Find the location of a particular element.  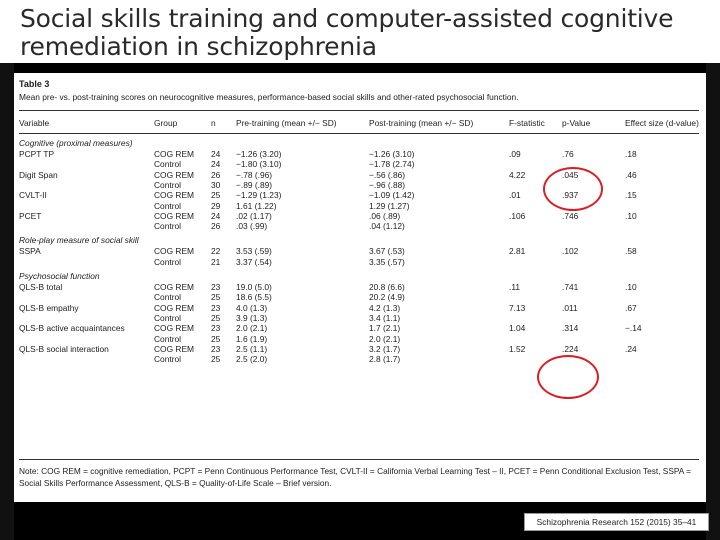

cell-post: 4.2 (1.3) is located at coordinates (385, 307).